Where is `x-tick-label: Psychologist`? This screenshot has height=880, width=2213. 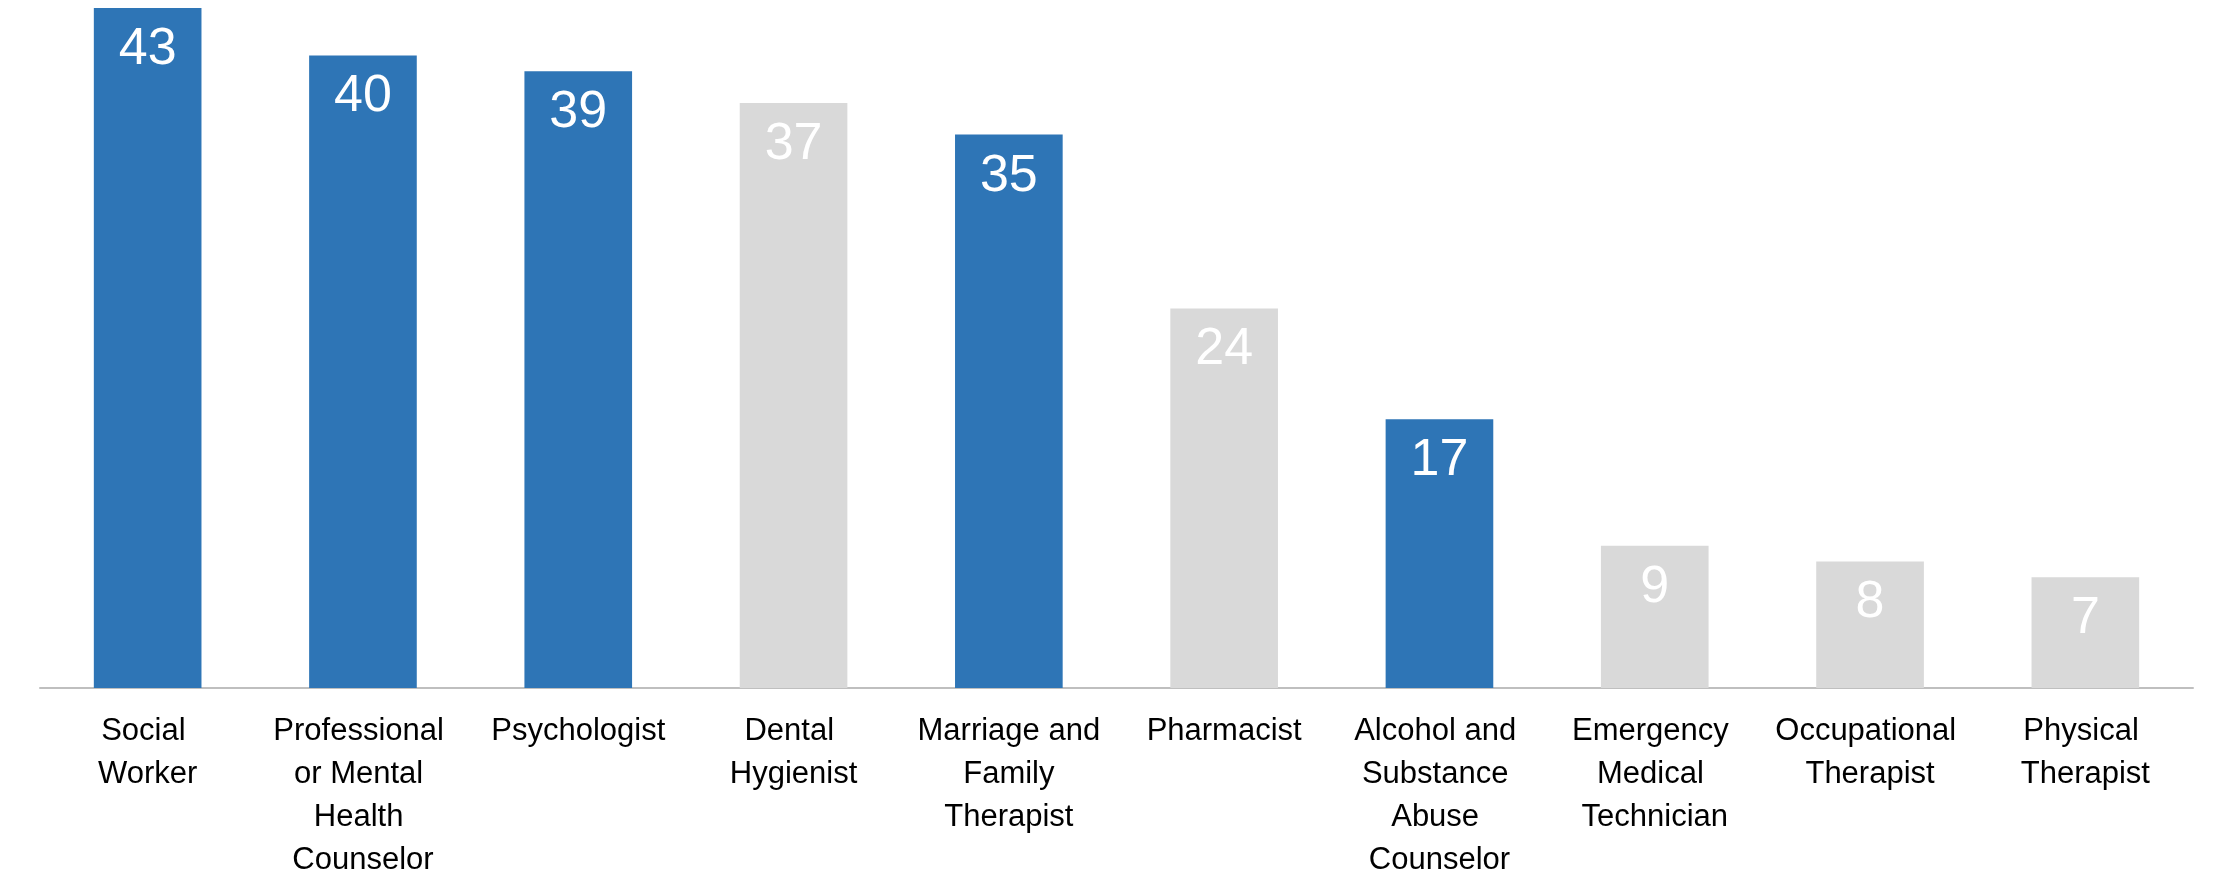
x-tick-label: Psychologist is located at coordinates (578, 729).